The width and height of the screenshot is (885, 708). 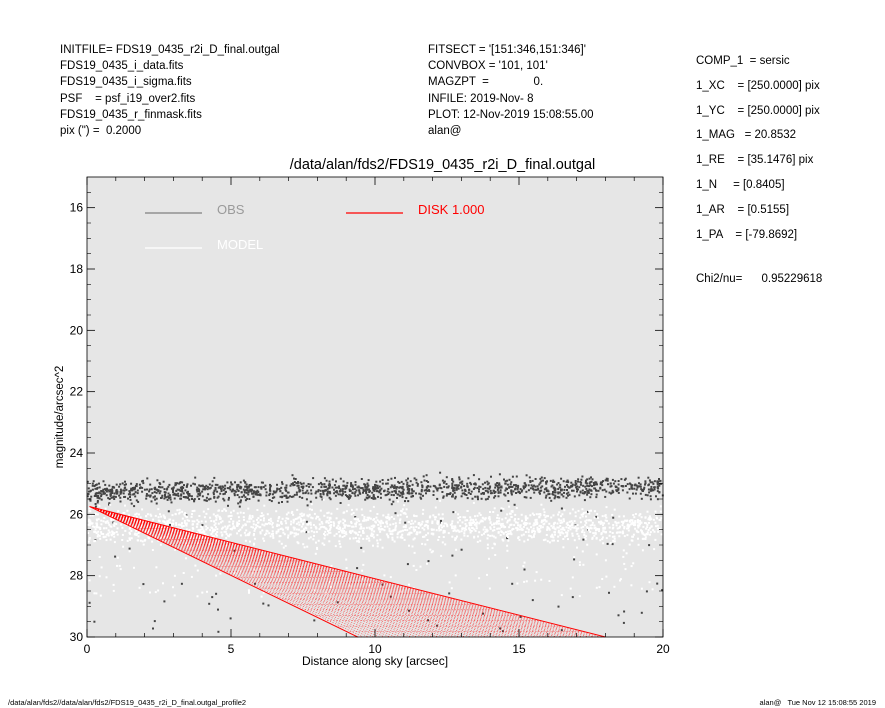 What do you see at coordinates (743, 61) in the screenshot?
I see `component-param-line: COMP_1 = sersic` at bounding box center [743, 61].